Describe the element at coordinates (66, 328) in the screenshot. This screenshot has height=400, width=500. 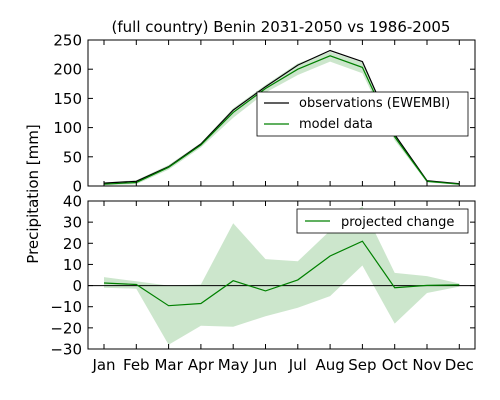
I see `bottom-ytick-label: −20` at that location.